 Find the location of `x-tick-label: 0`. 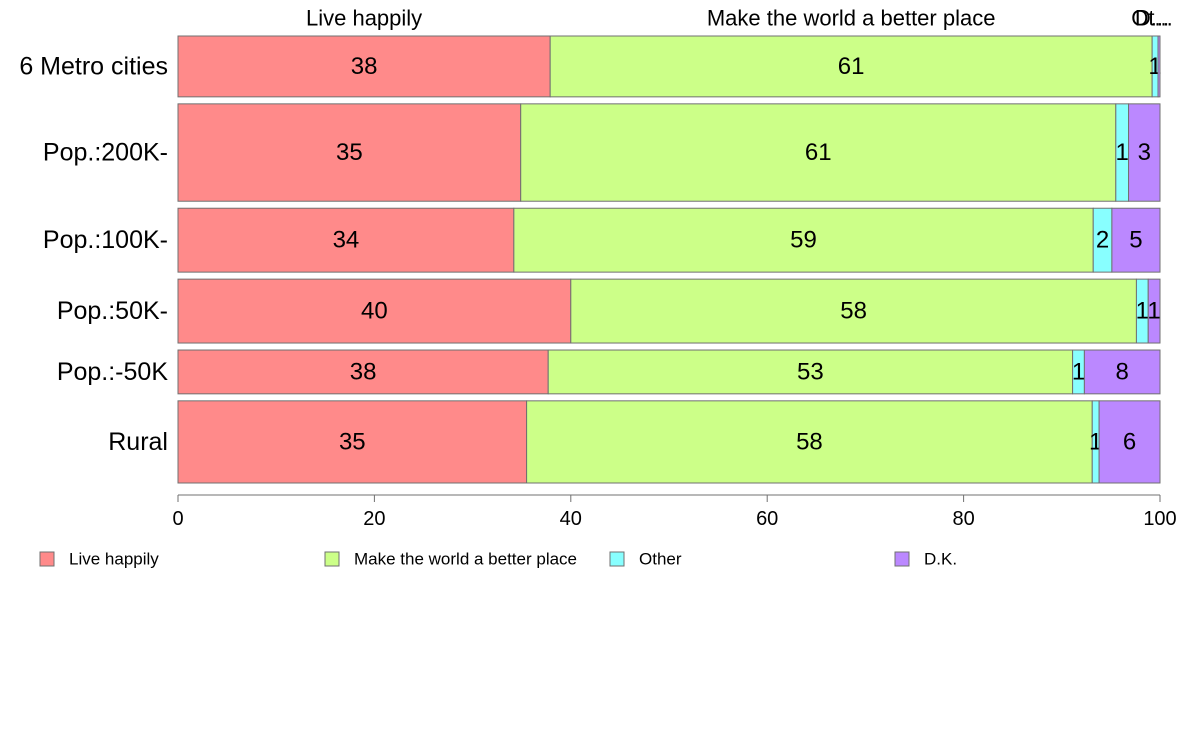

x-tick-label: 0 is located at coordinates (177, 519).